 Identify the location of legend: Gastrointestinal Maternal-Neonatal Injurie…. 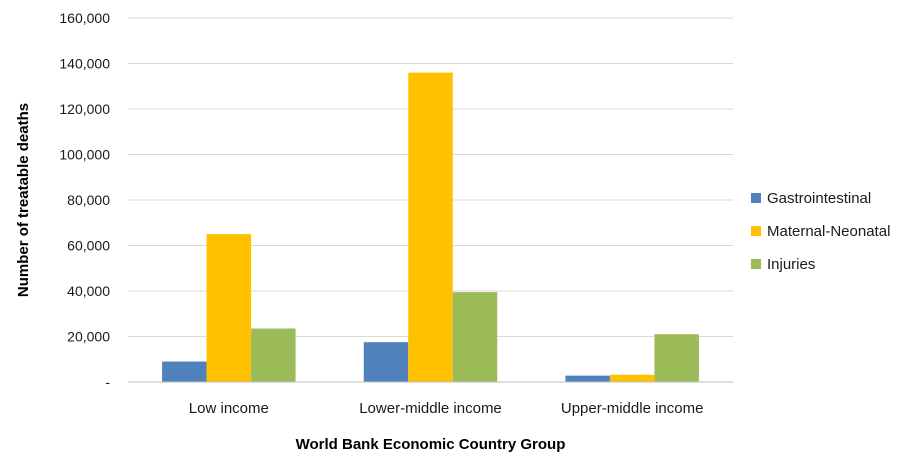
(820, 231).